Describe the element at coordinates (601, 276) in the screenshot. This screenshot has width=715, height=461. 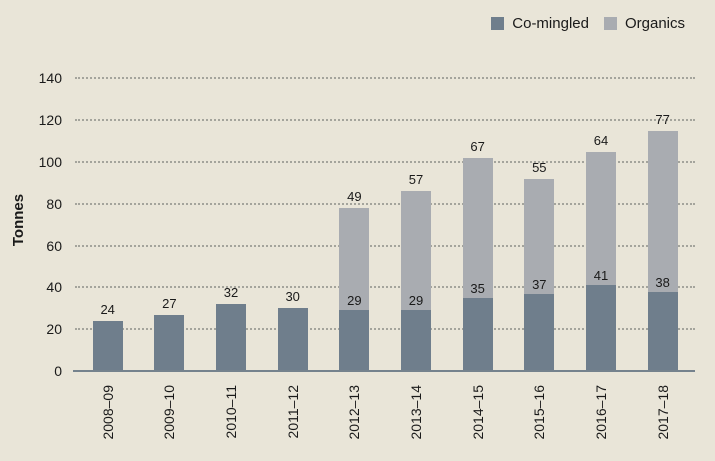
I see `bar-value-label-comingled: 41` at that location.